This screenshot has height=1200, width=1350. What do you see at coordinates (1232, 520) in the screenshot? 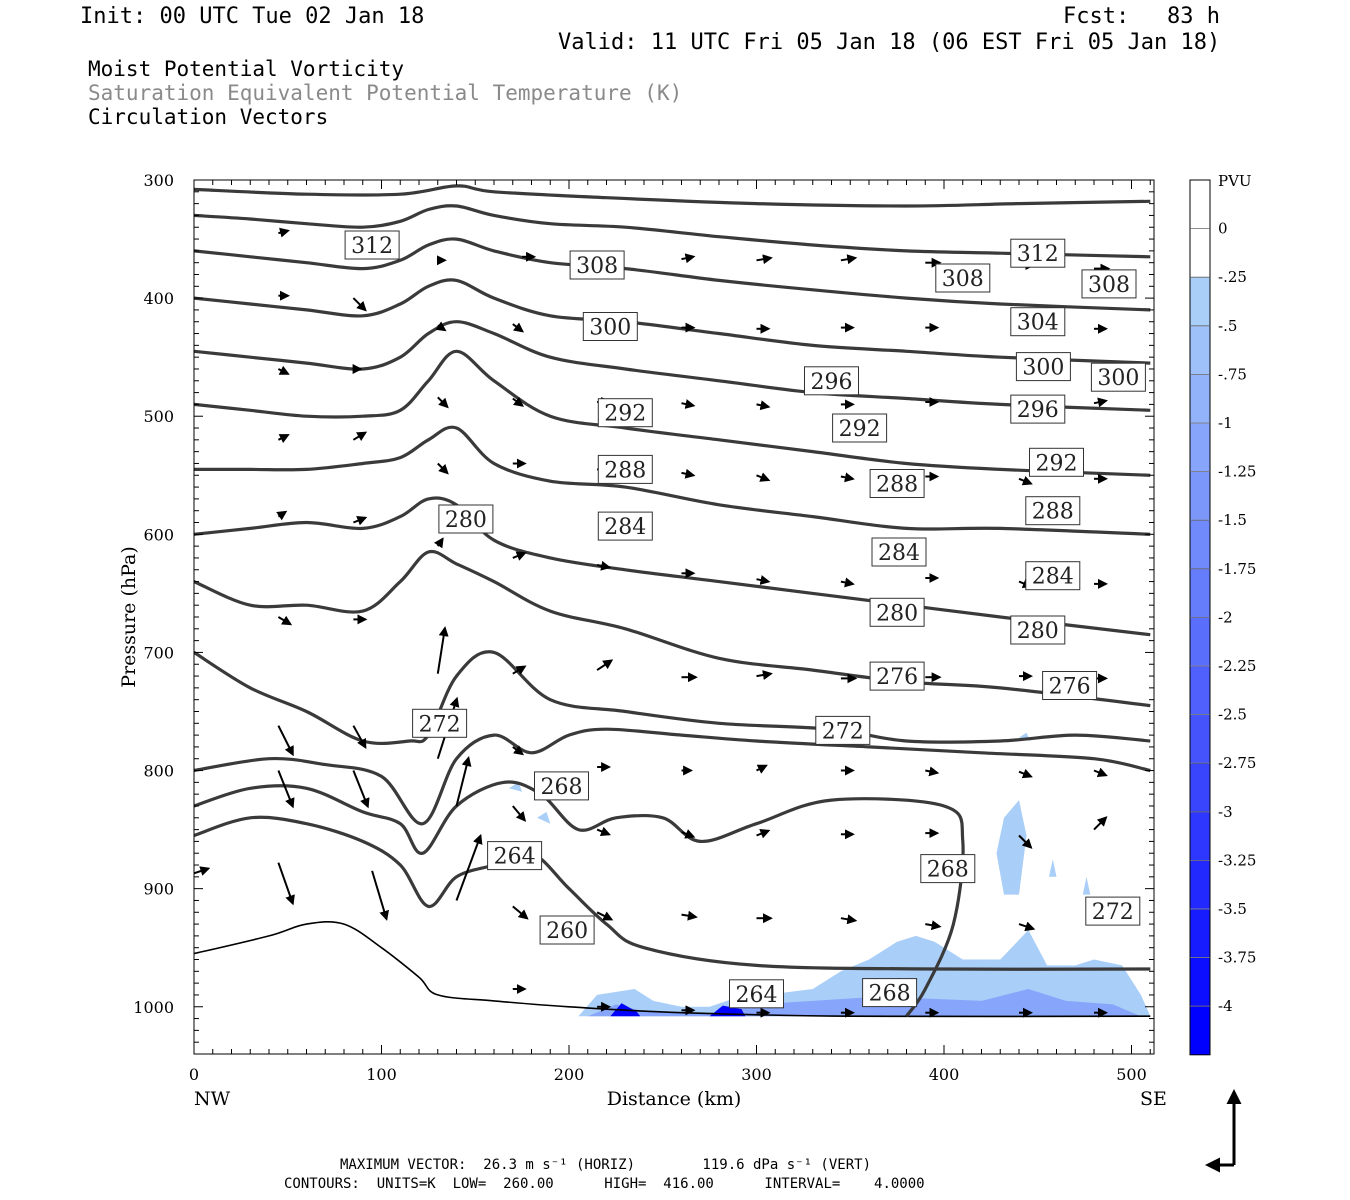
I see `colorbar-label: -1.5` at bounding box center [1232, 520].